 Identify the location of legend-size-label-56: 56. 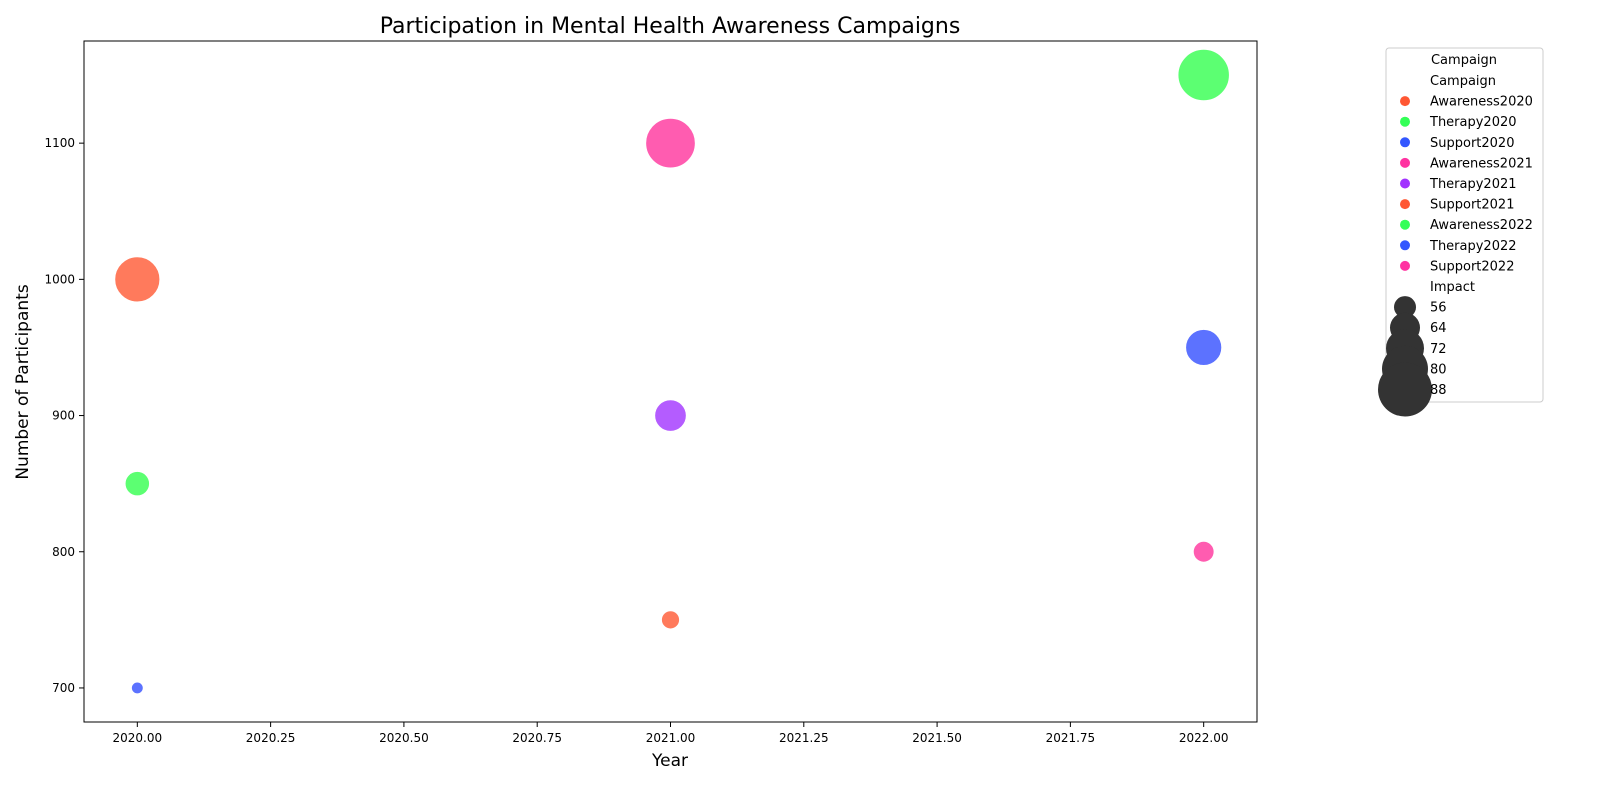
(1438, 308).